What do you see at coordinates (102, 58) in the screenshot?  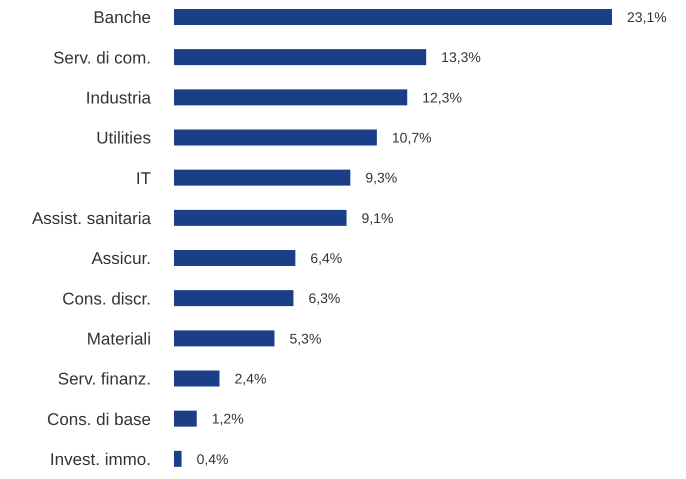 I see `y-tick-label: Serv. di com.` at bounding box center [102, 58].